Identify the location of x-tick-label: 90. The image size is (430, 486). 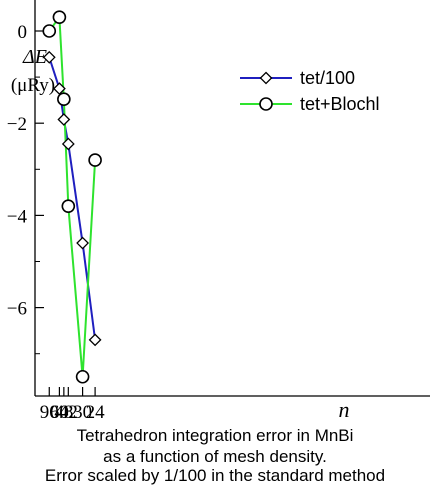
(49, 412).